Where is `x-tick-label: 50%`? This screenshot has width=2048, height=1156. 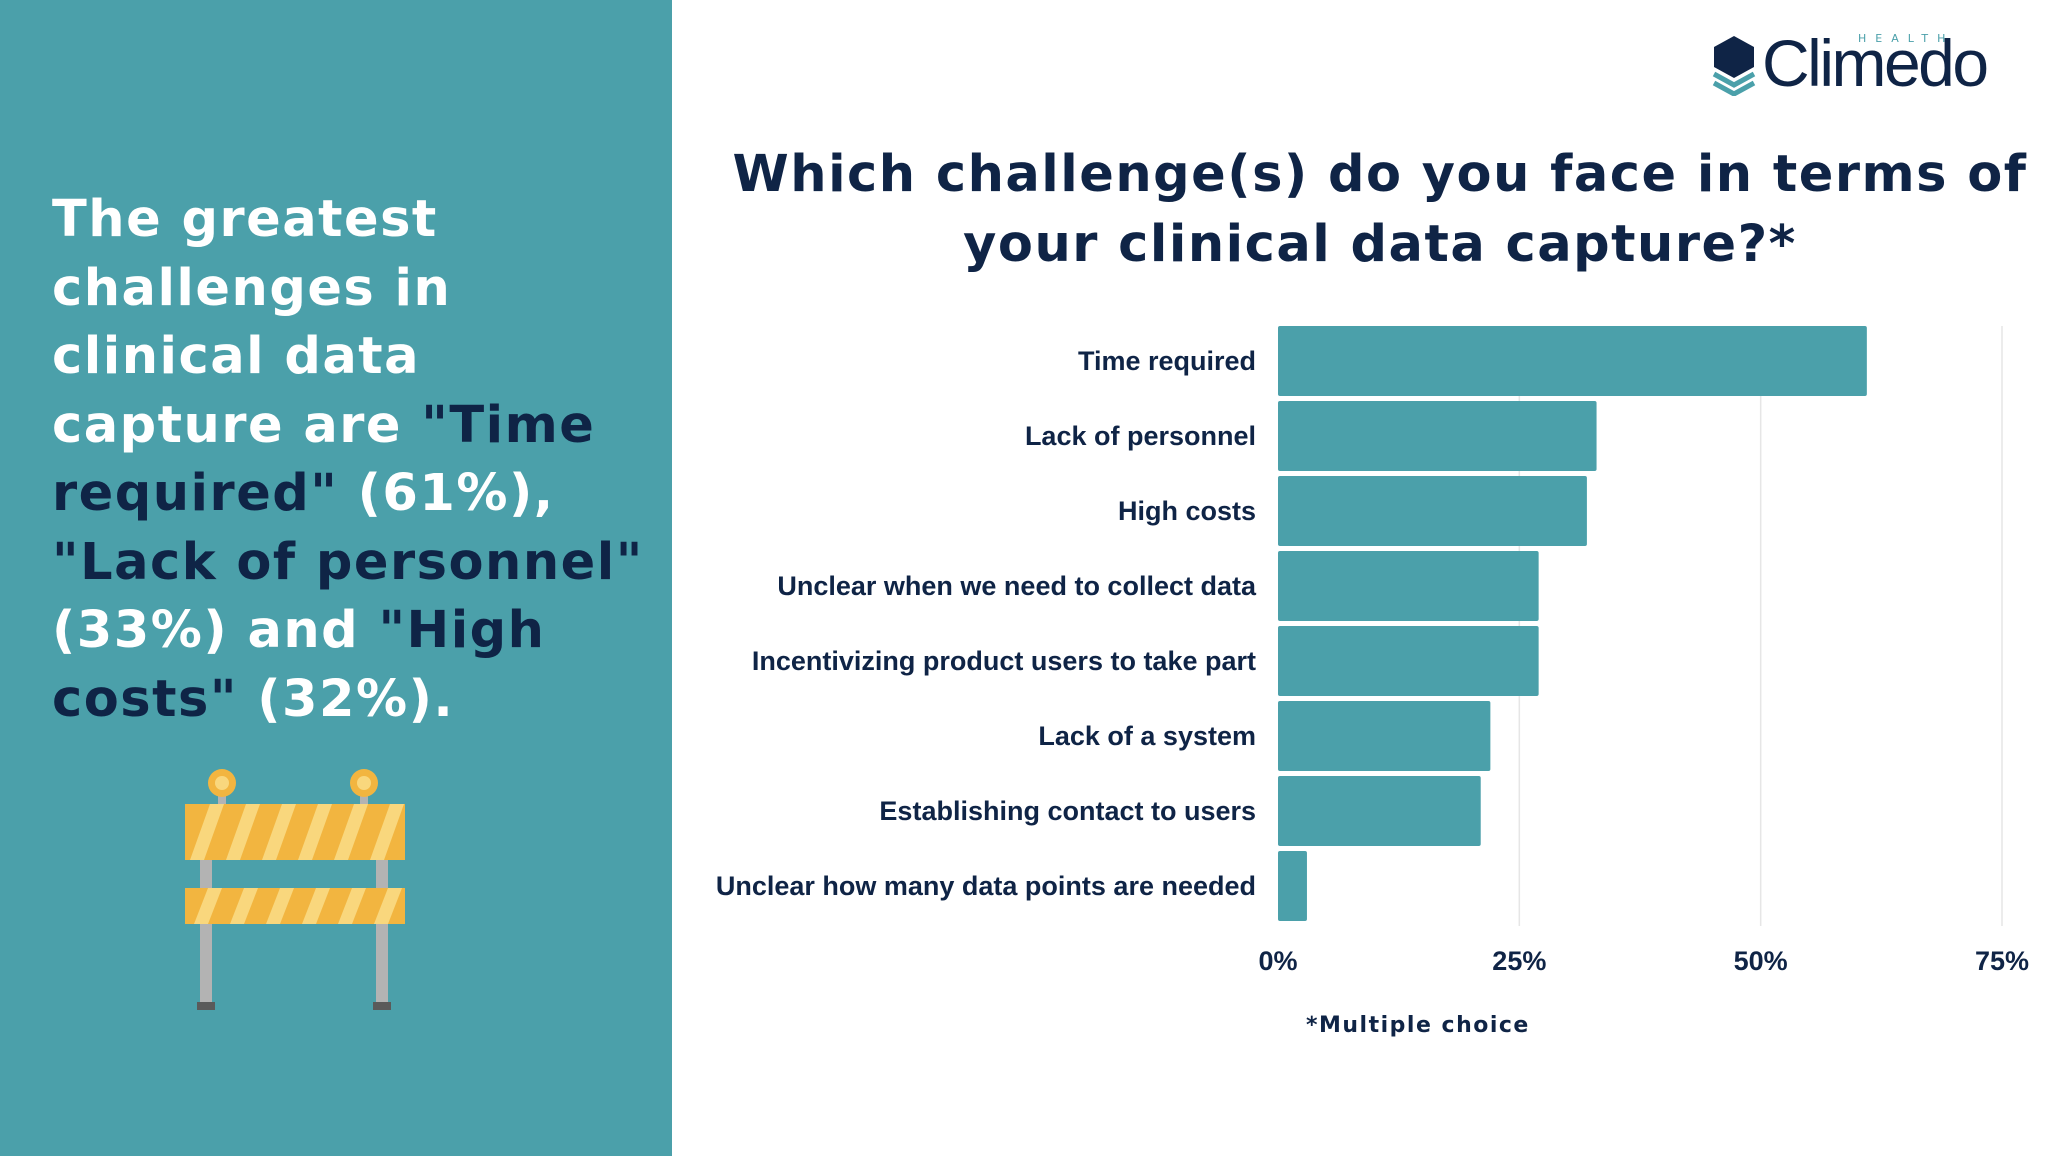
x-tick-label: 50% is located at coordinates (1761, 961).